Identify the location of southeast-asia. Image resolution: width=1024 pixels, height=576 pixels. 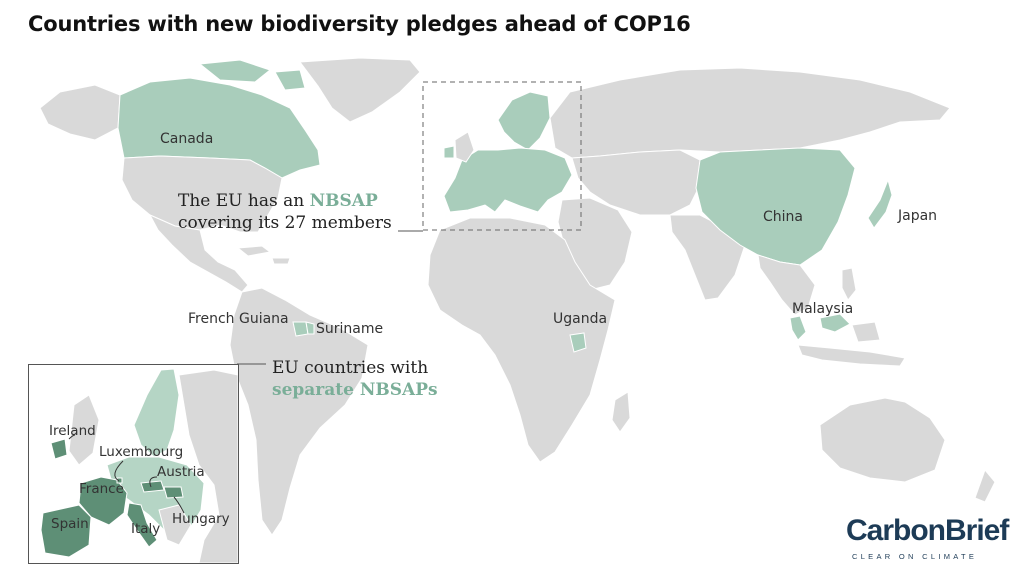
(786, 285).